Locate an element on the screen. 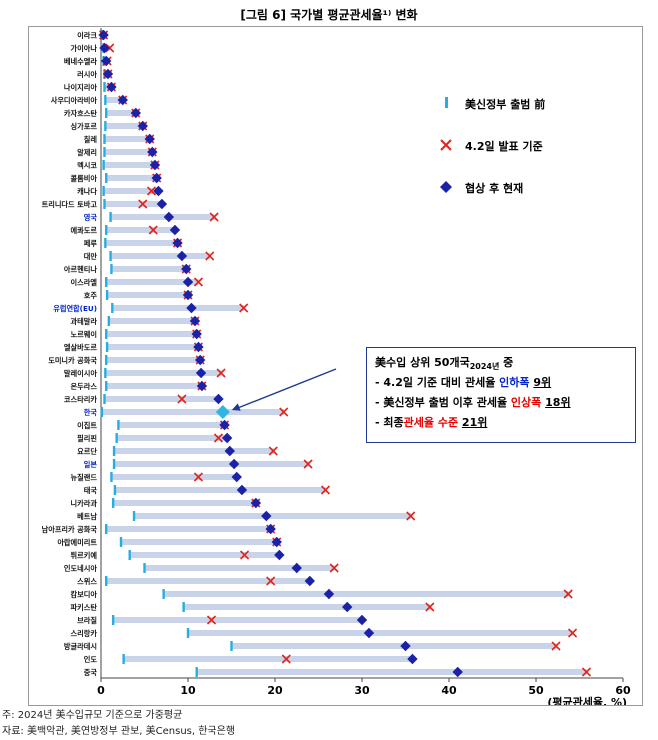 The height and width of the screenshot is (740, 658). callout-heading-suffix: 중 is located at coordinates (506, 362).